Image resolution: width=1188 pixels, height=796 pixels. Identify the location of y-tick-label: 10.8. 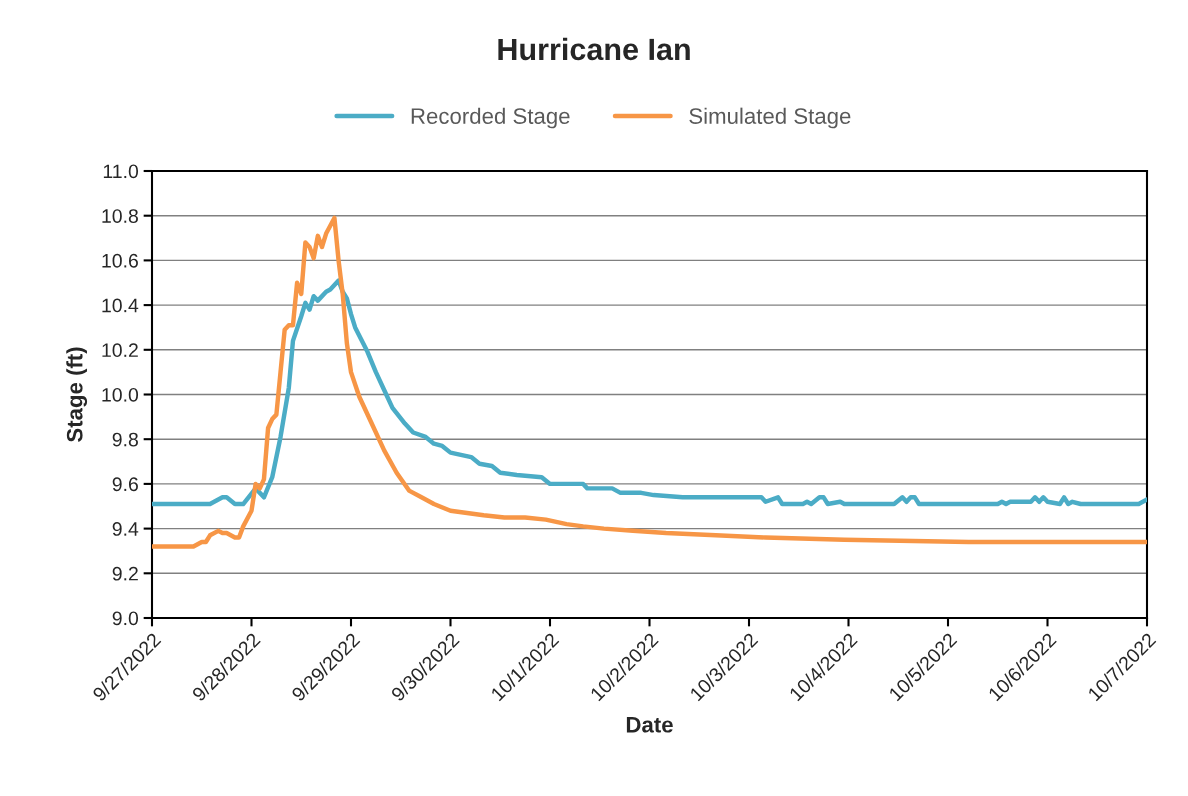
(120, 216).